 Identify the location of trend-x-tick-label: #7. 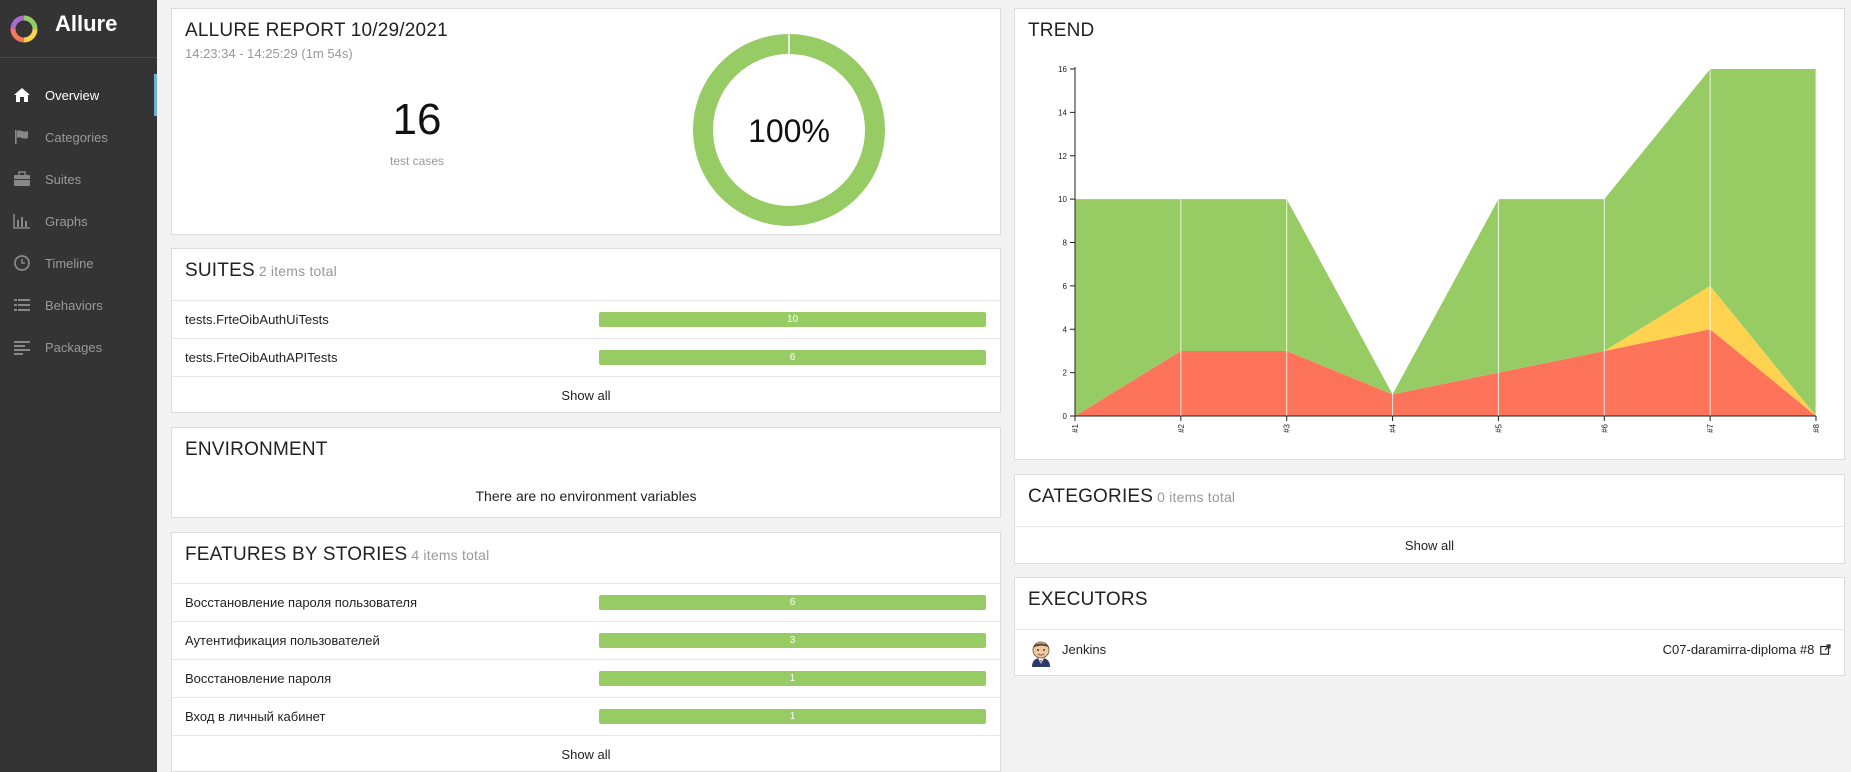
(1710, 427).